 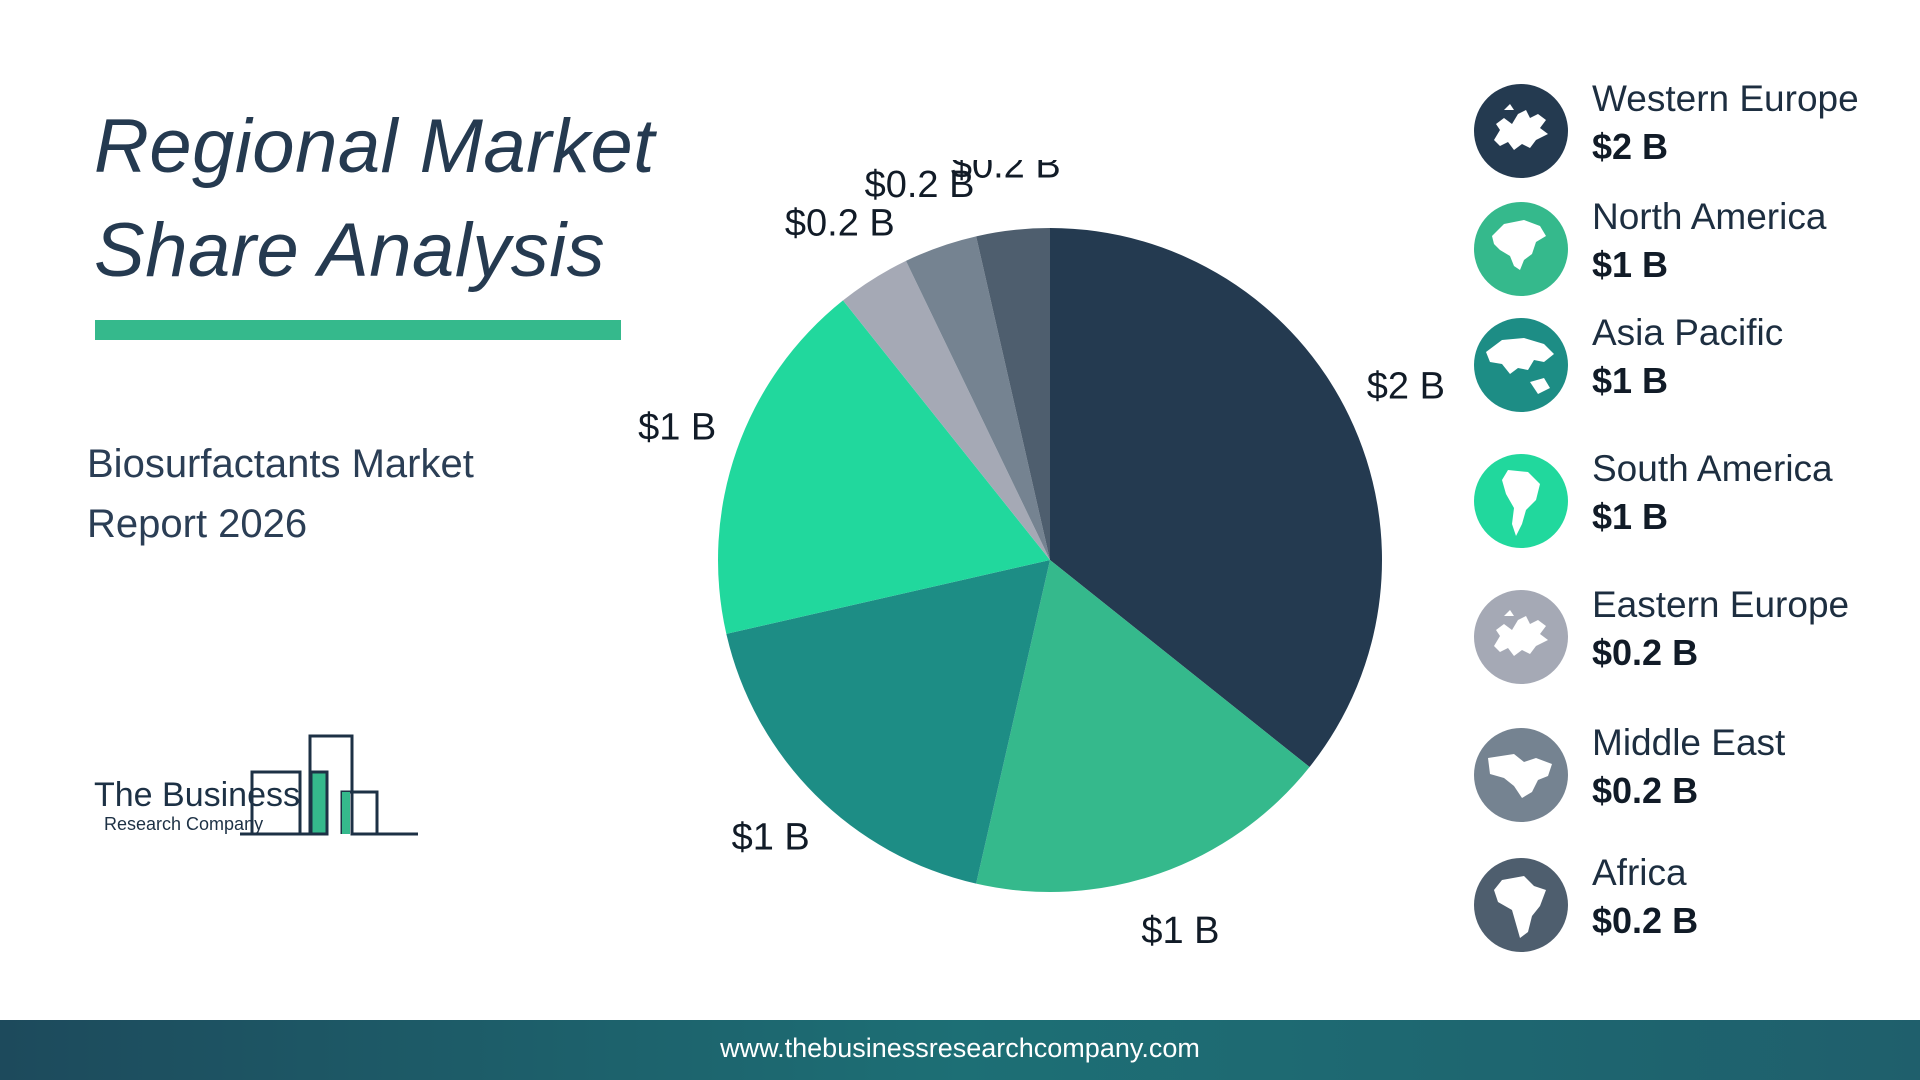 What do you see at coordinates (350, 250) in the screenshot?
I see `title-line-2: Share Analysis` at bounding box center [350, 250].